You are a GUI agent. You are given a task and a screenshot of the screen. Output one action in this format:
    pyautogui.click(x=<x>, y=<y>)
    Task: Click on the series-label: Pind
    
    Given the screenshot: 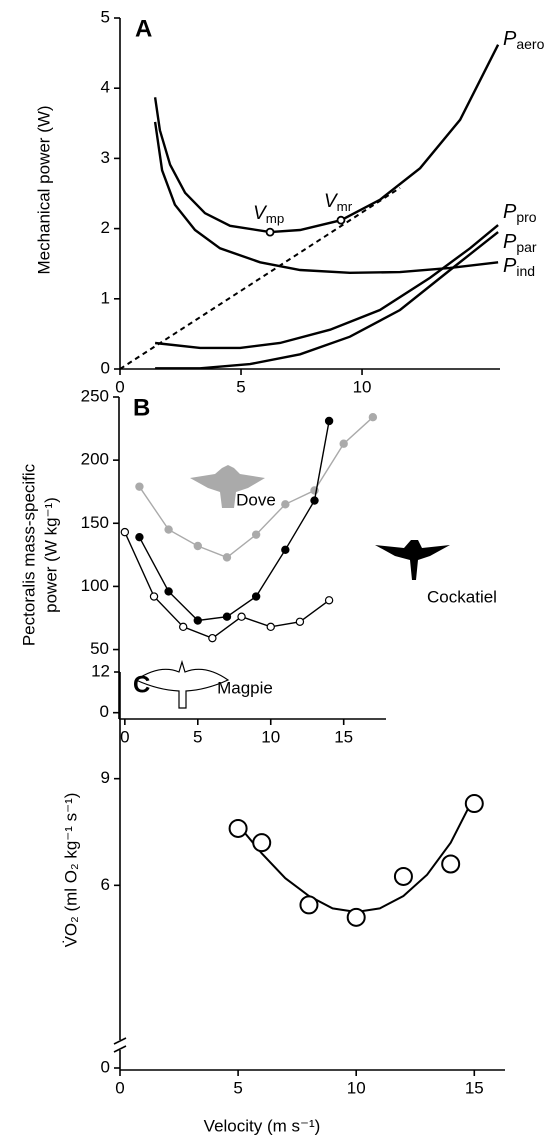 What is the action you would take?
    pyautogui.click(x=519, y=266)
    